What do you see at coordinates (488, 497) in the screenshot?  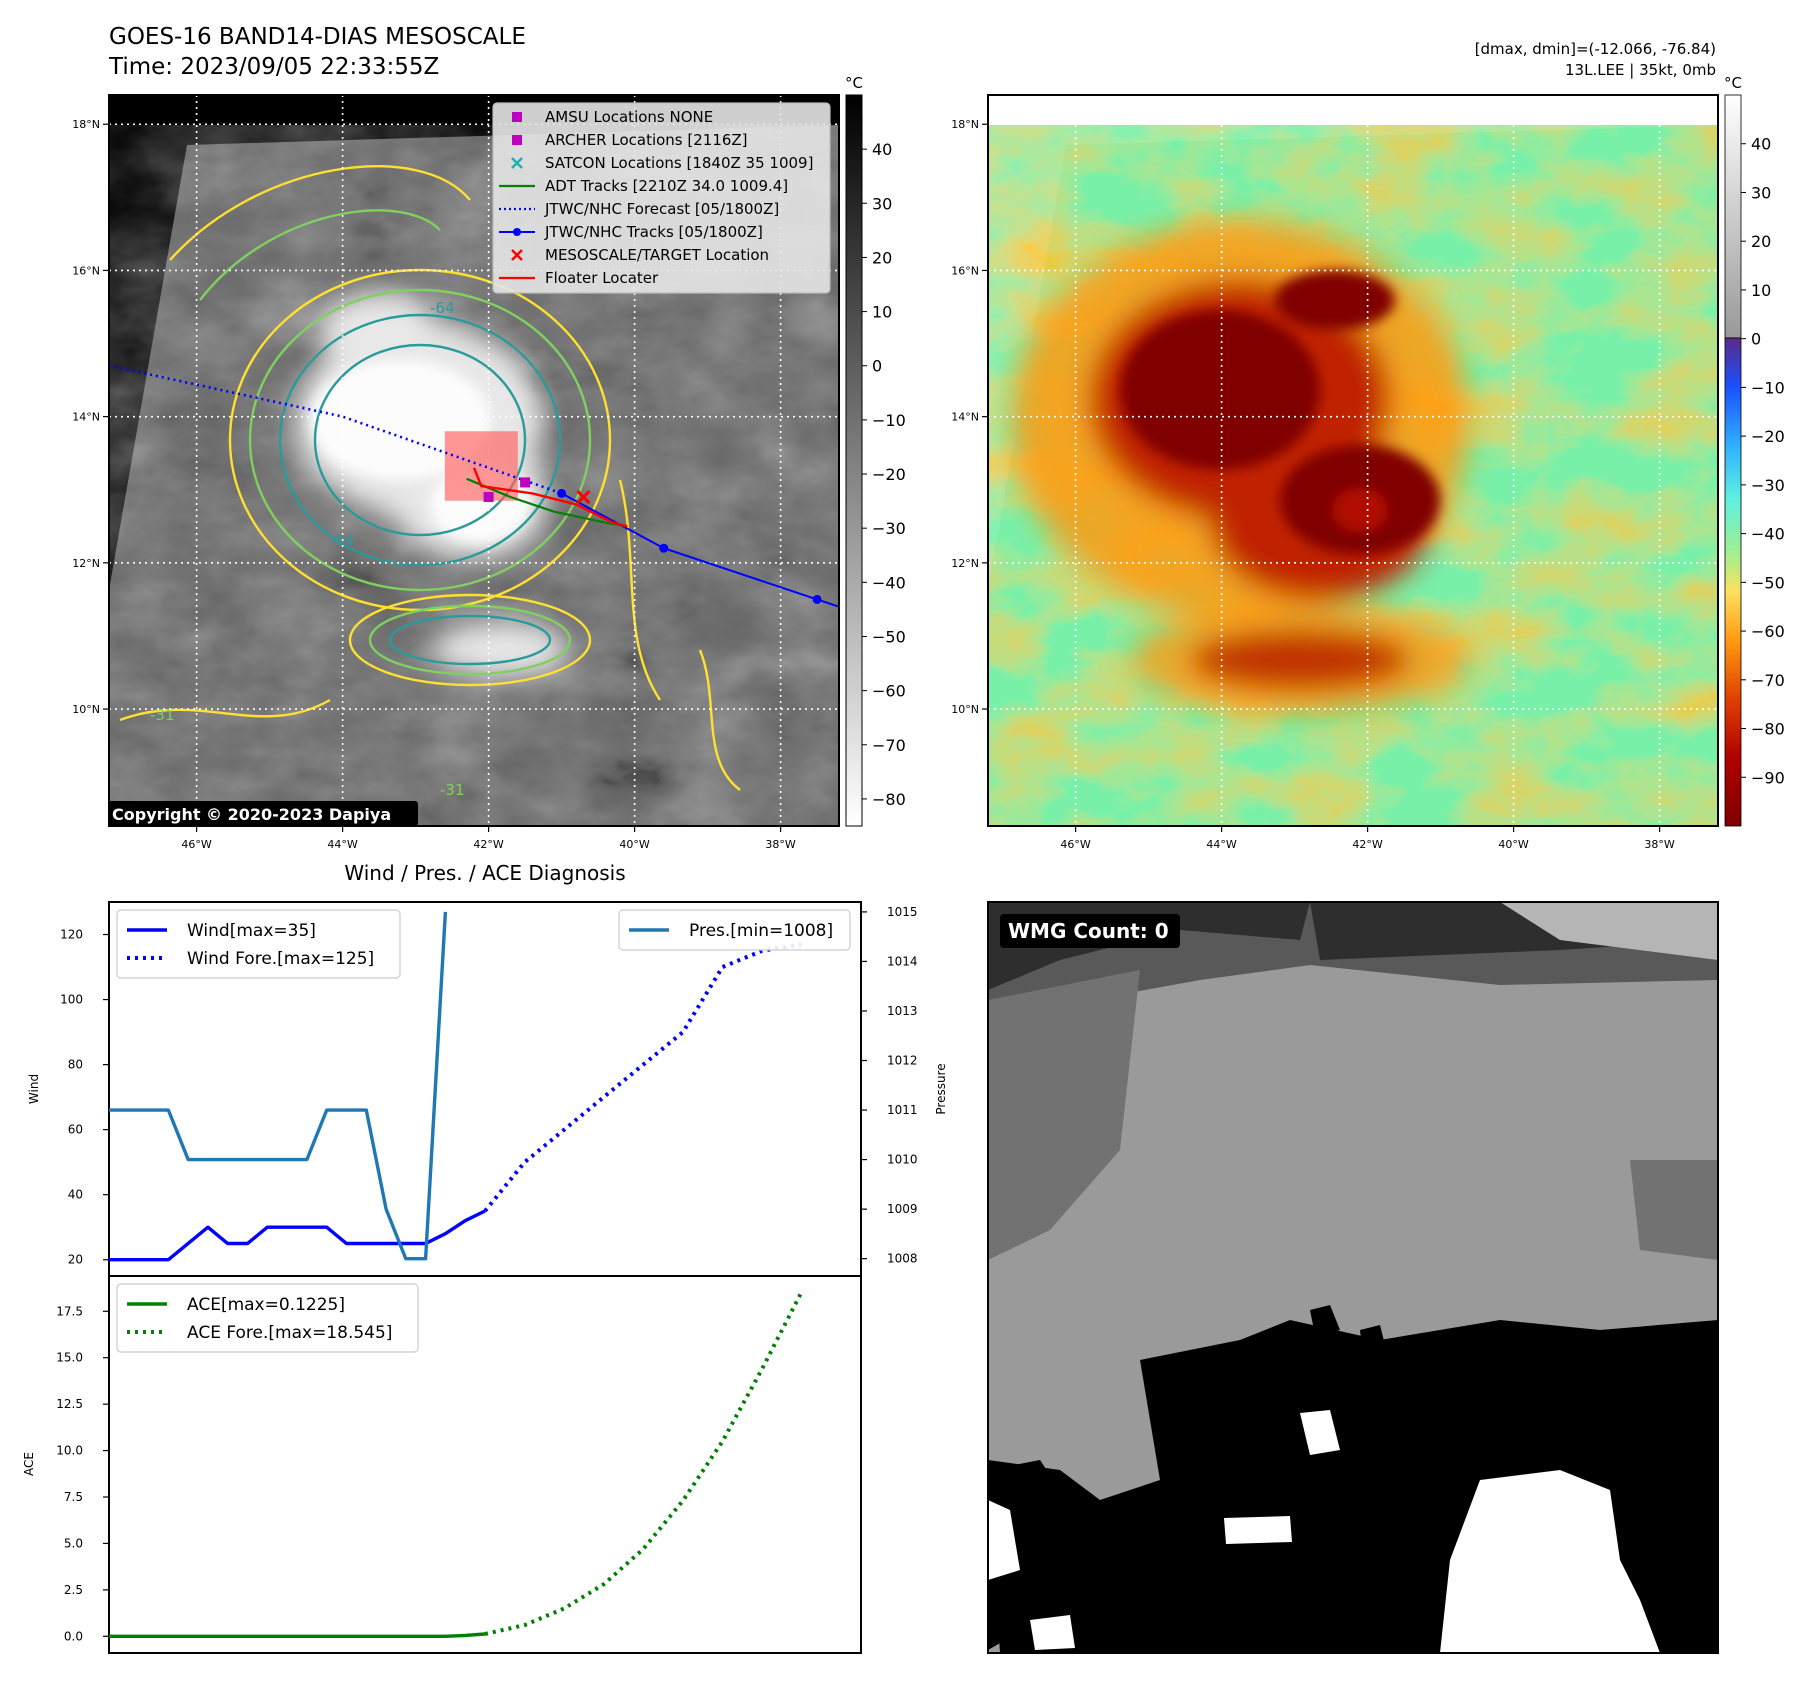 I see `archer-point` at bounding box center [488, 497].